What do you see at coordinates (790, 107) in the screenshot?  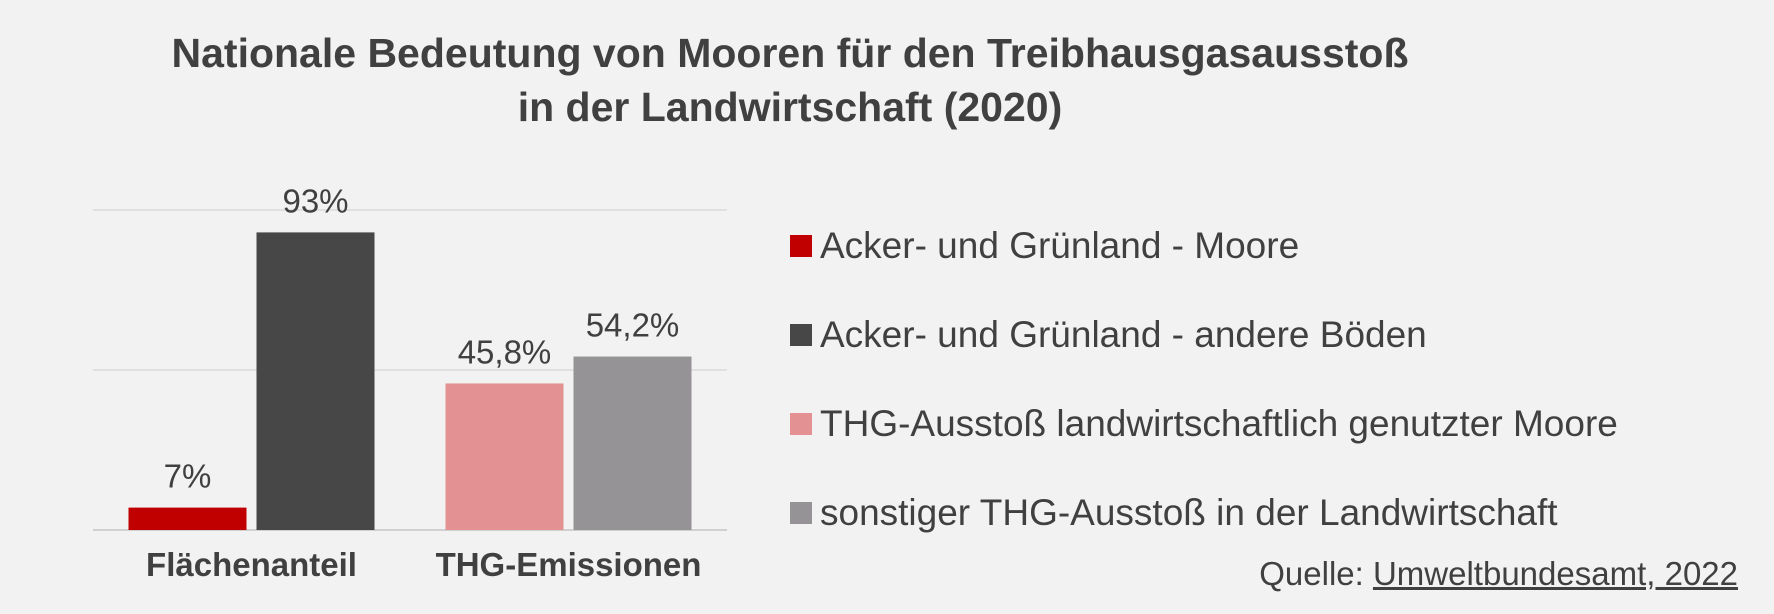 I see `chart-title-line-2: in der Landwirtschaft (2020)` at bounding box center [790, 107].